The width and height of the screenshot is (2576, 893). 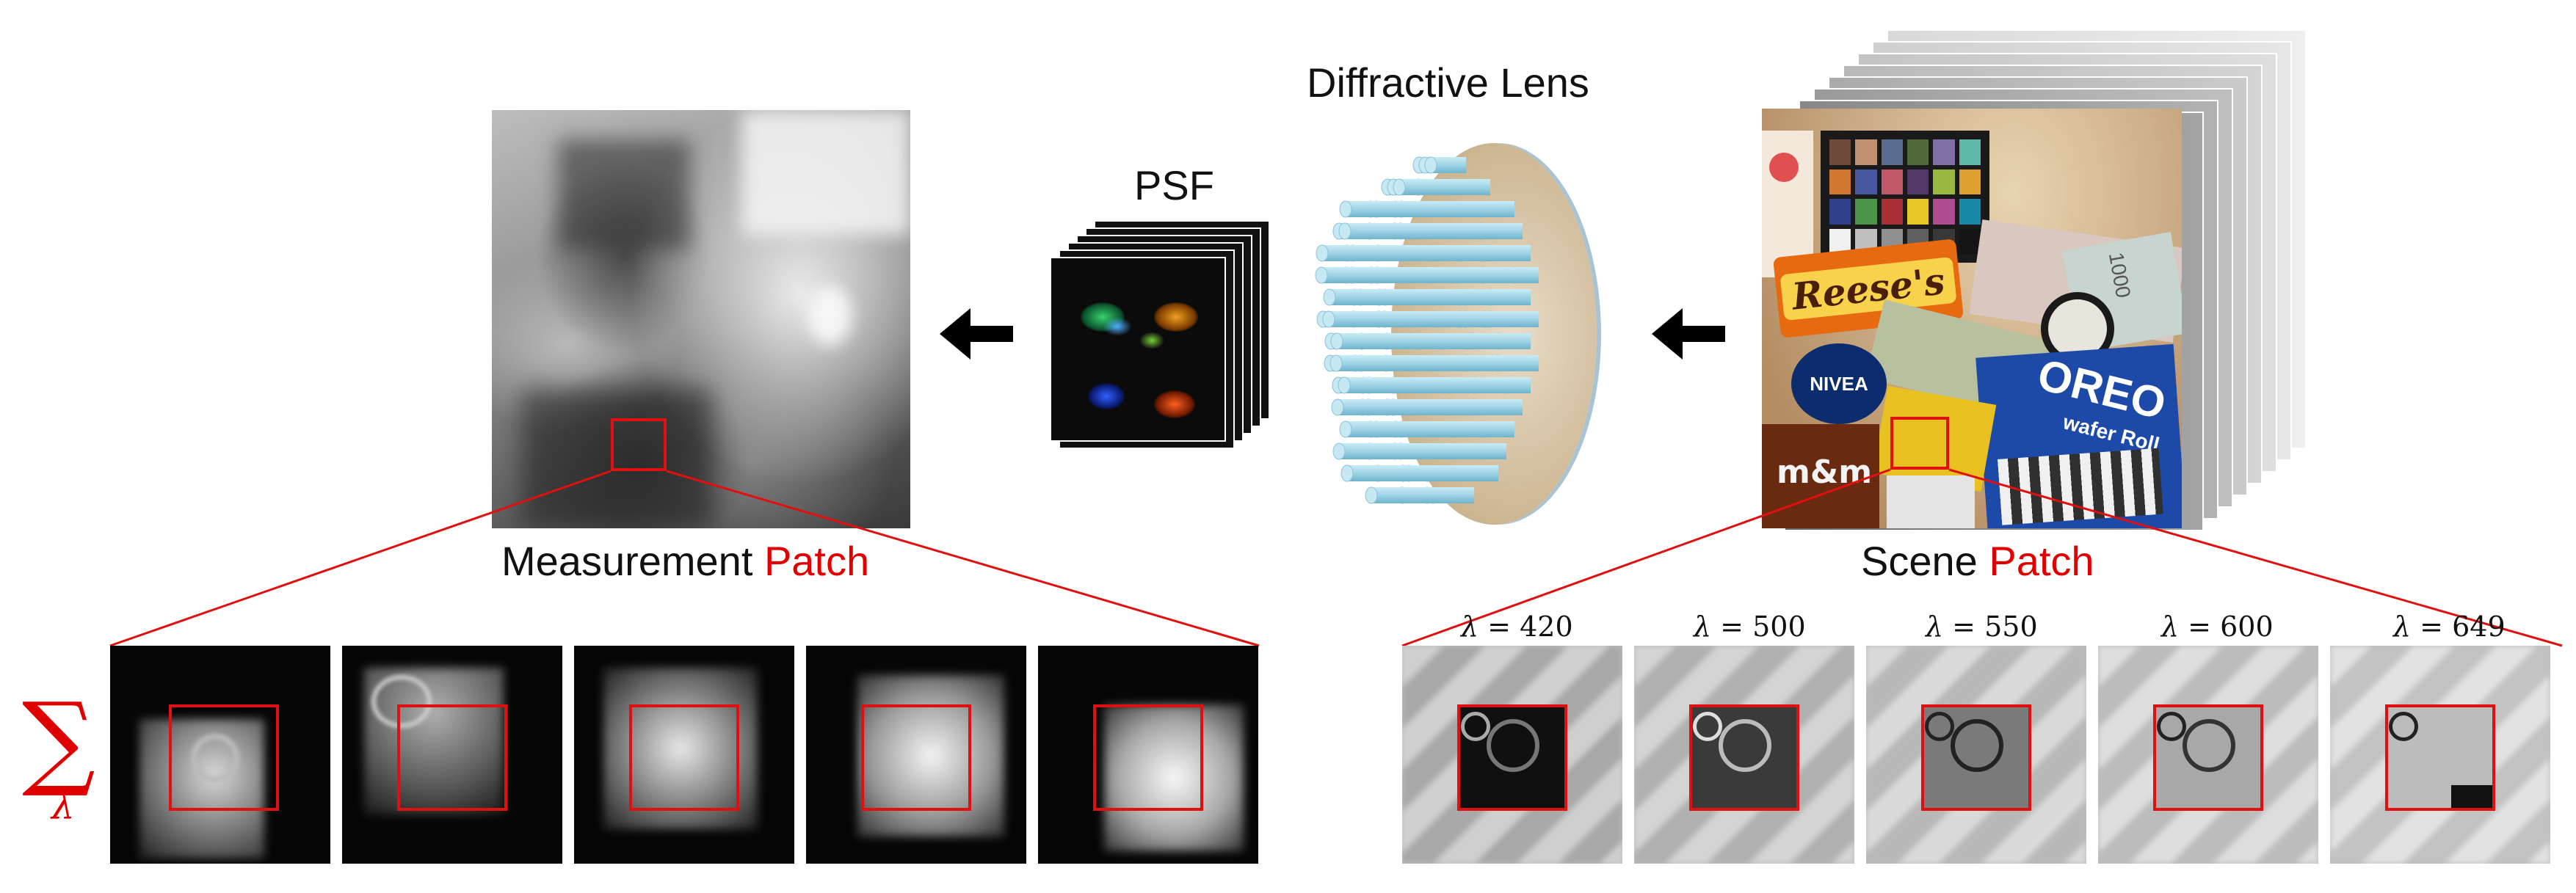 I want to click on nivea-tin: NIVEA, so click(x=1839, y=383).